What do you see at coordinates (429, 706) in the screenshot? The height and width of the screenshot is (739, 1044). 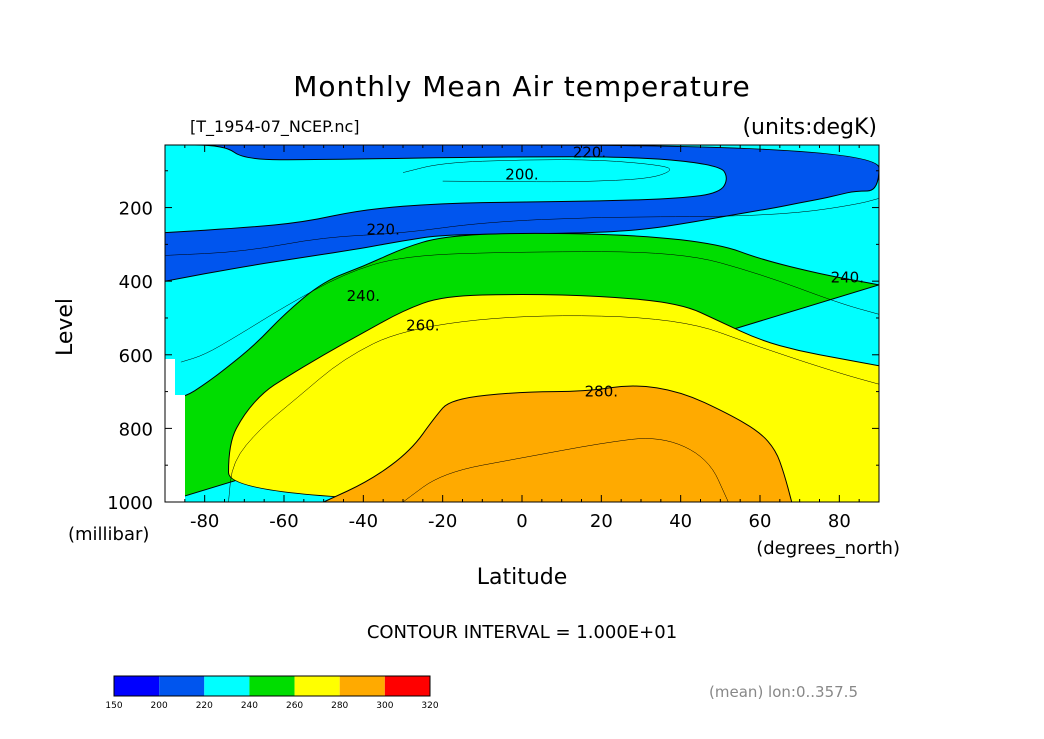 I see `colorbar-label: 320` at bounding box center [429, 706].